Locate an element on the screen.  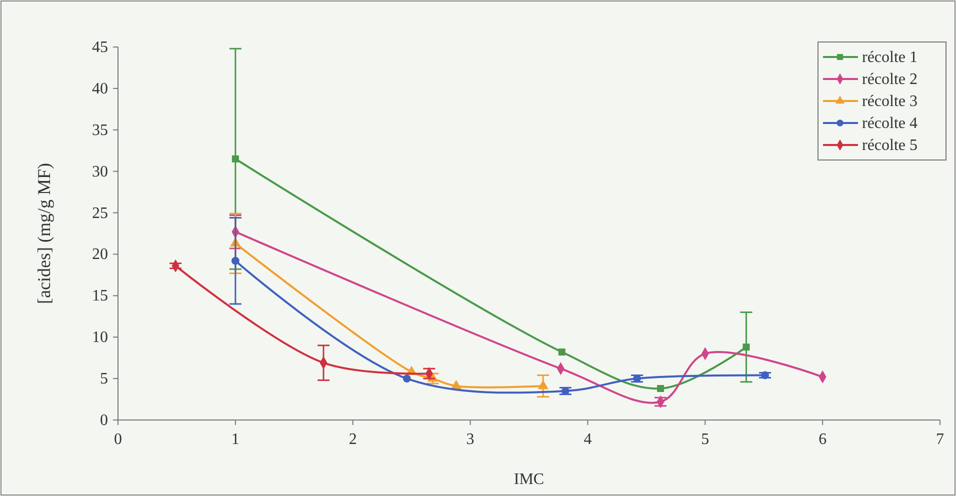
y-tick-label: 35 is located at coordinates (100, 130).